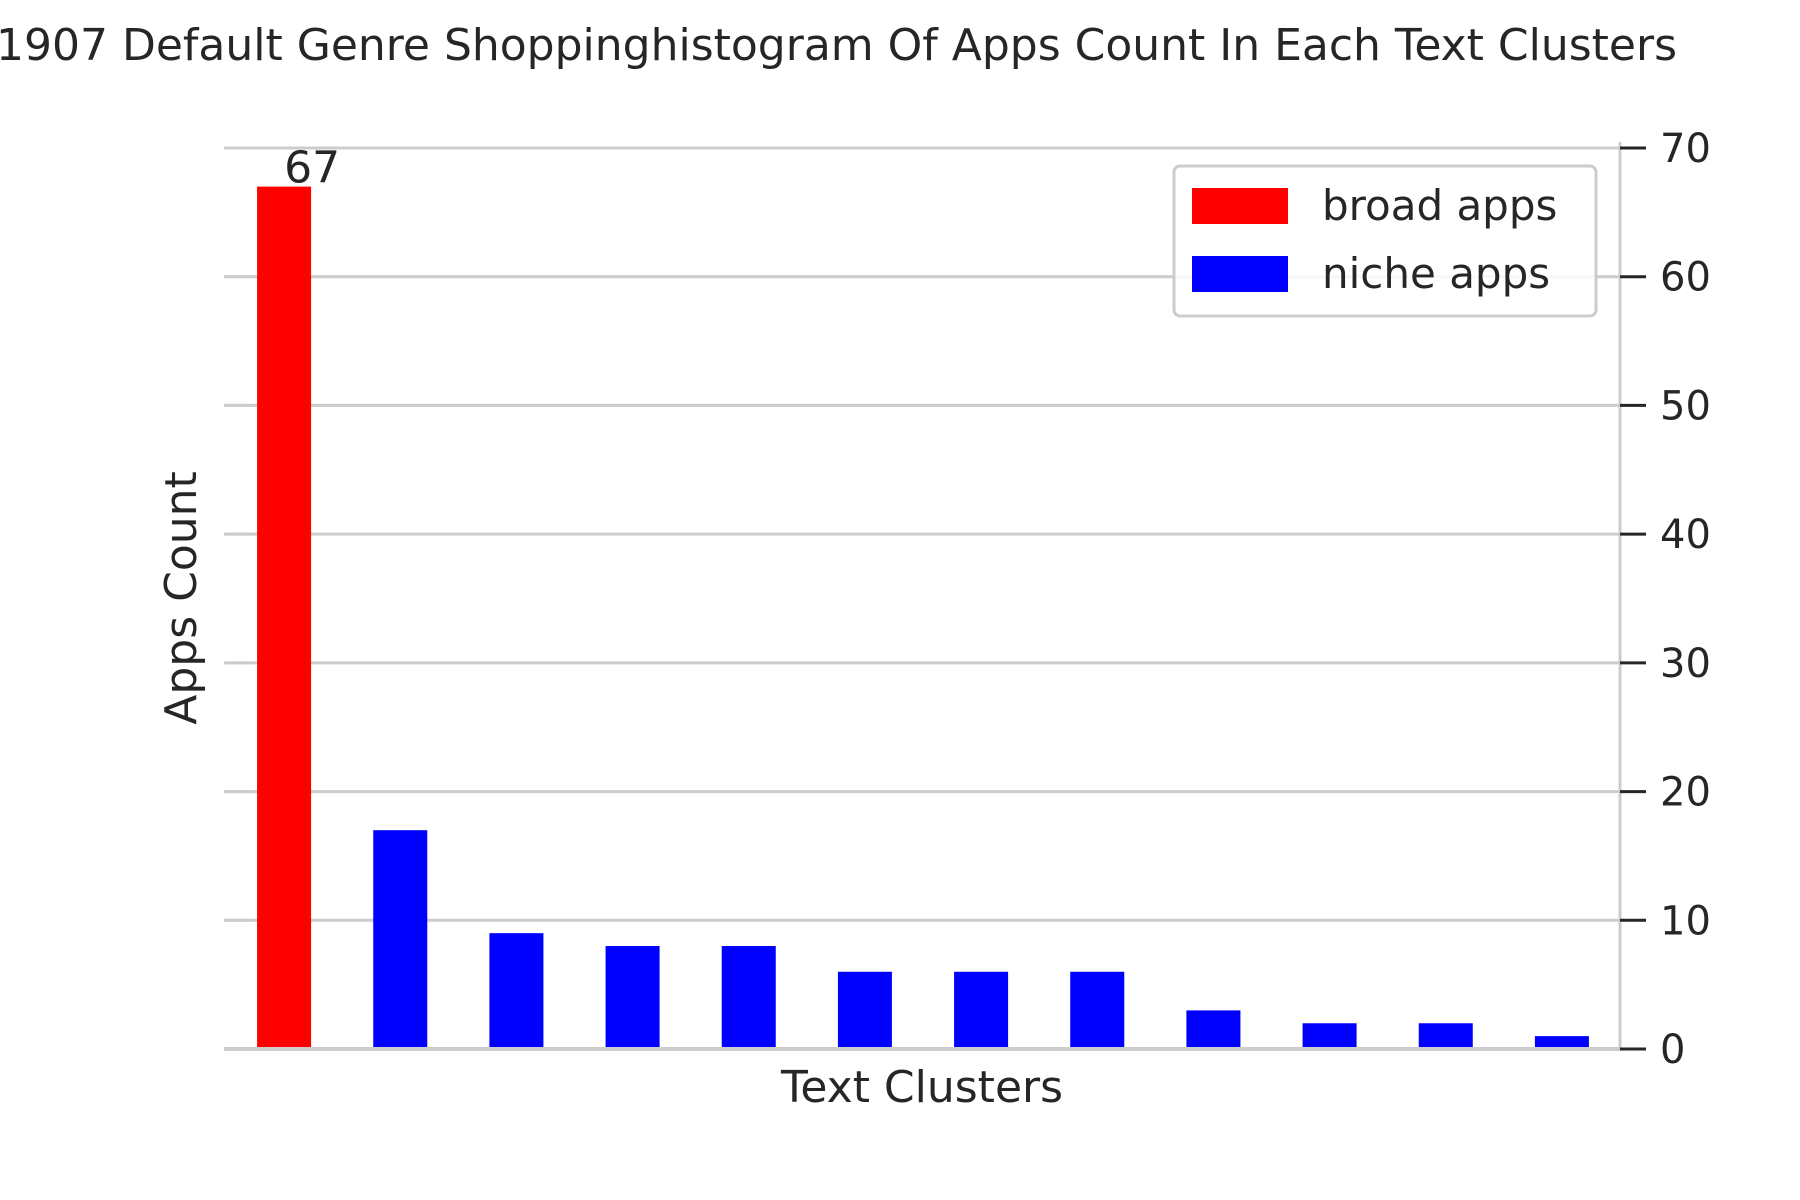 The height and width of the screenshot is (1200, 1800). What do you see at coordinates (1436, 273) in the screenshot?
I see `legend-label-niche: niche apps` at bounding box center [1436, 273].